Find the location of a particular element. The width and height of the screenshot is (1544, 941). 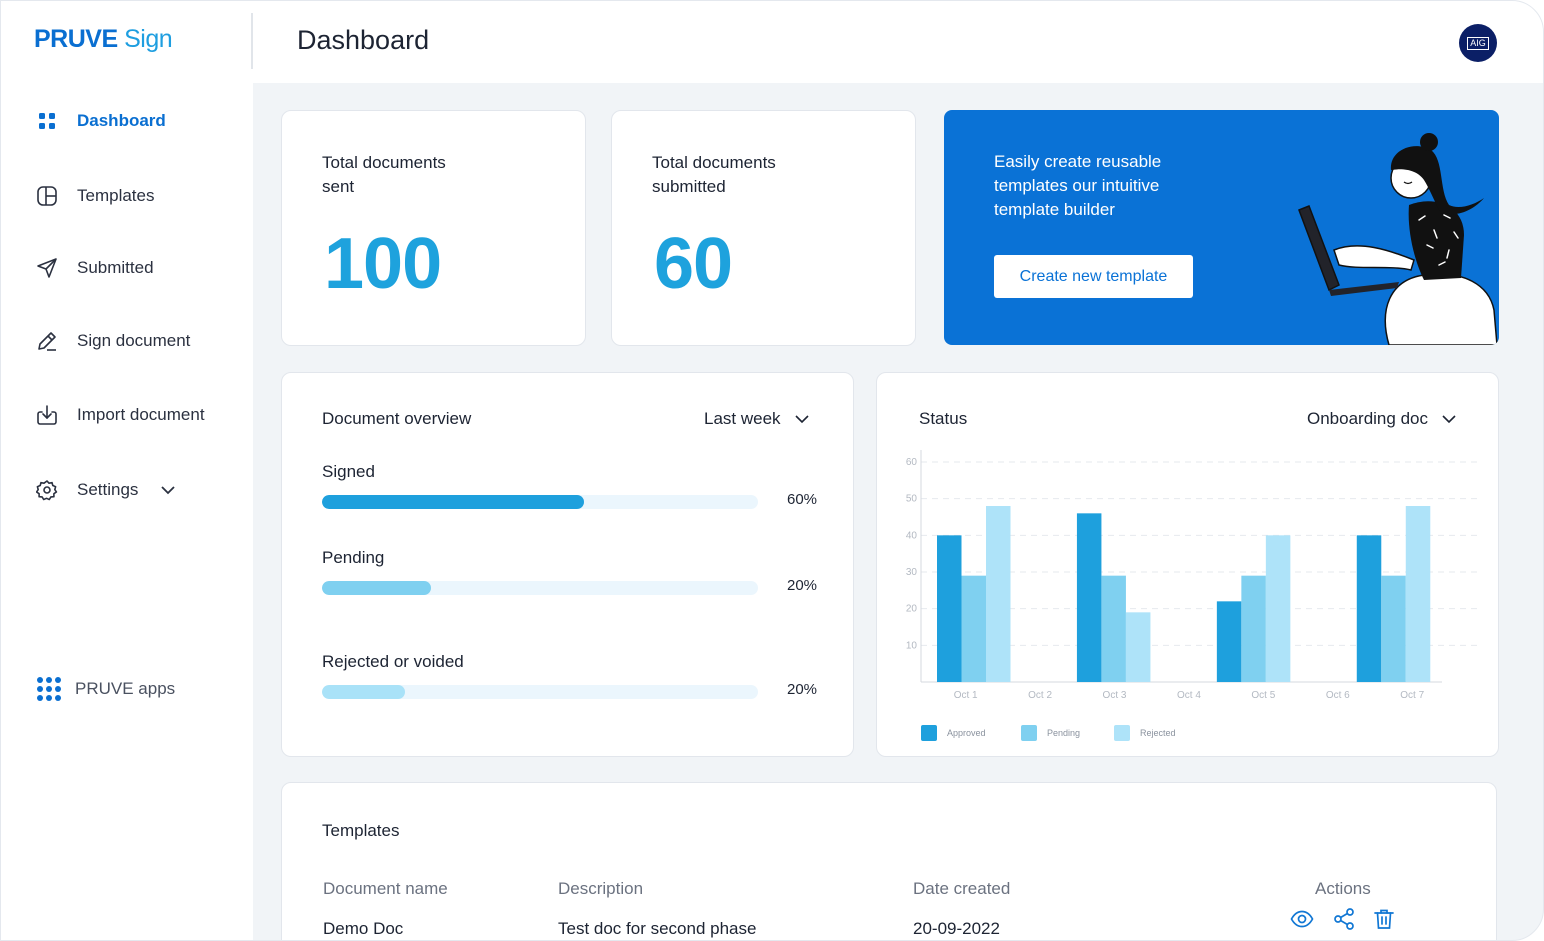

import-icon is located at coordinates (47, 415).